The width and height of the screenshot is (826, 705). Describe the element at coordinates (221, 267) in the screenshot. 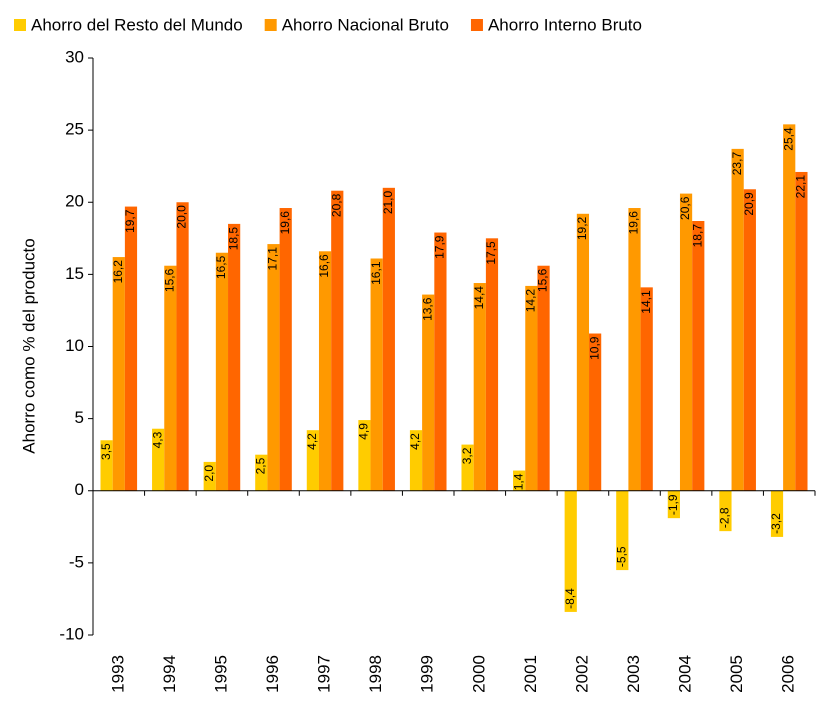

I see `value-label: 16,5` at that location.